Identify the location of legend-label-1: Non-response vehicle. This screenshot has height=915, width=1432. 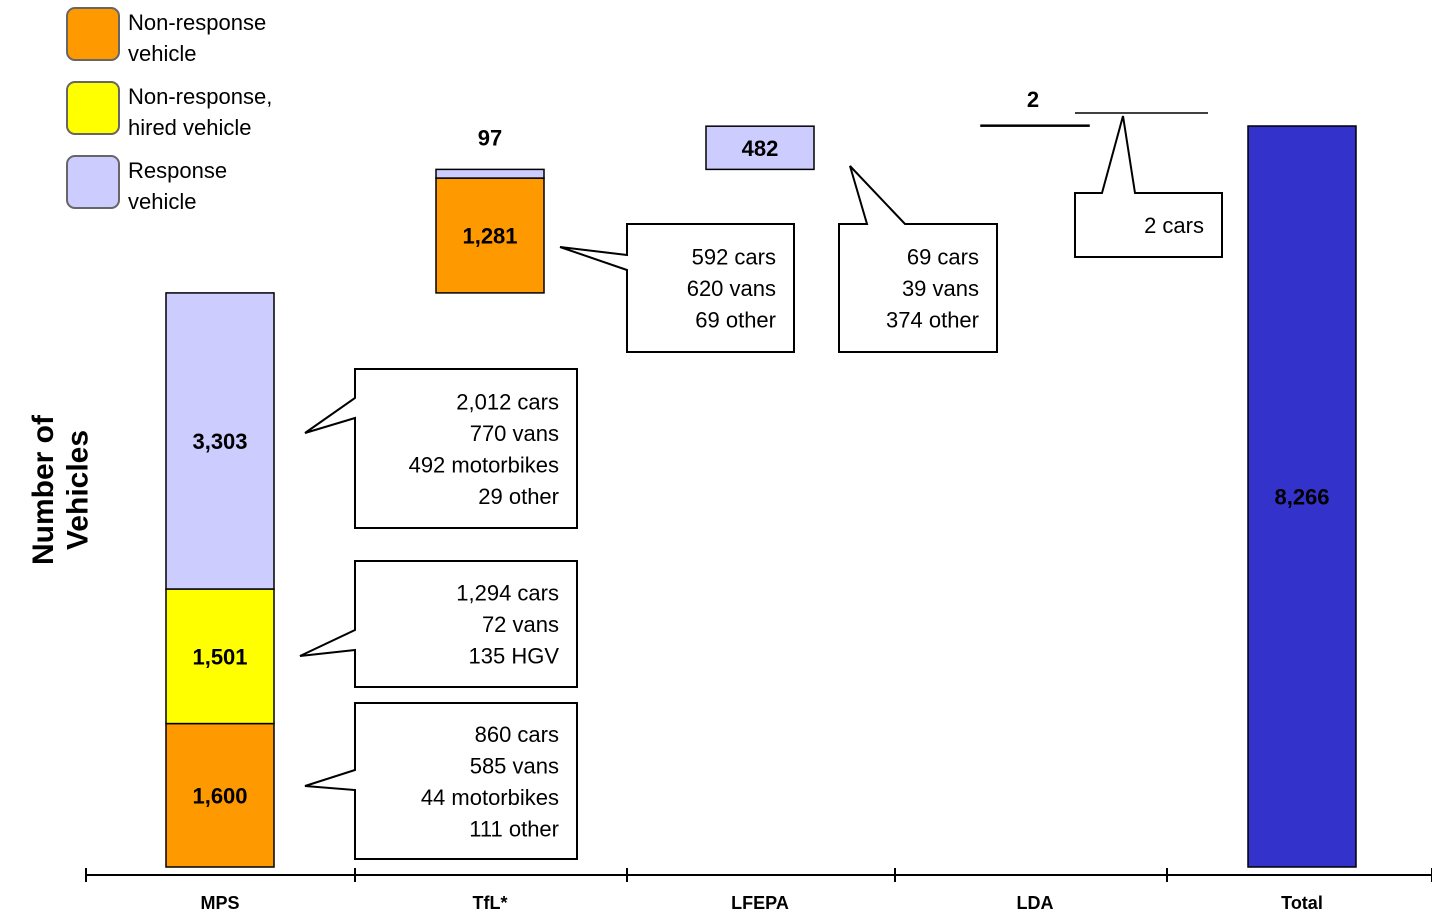
(197, 38).